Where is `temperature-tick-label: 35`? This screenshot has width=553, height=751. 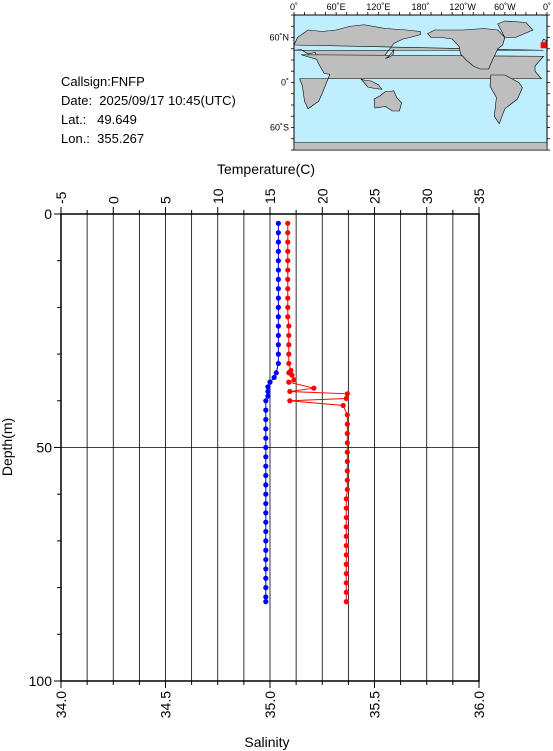
temperature-tick-label: 35 is located at coordinates (479, 196).